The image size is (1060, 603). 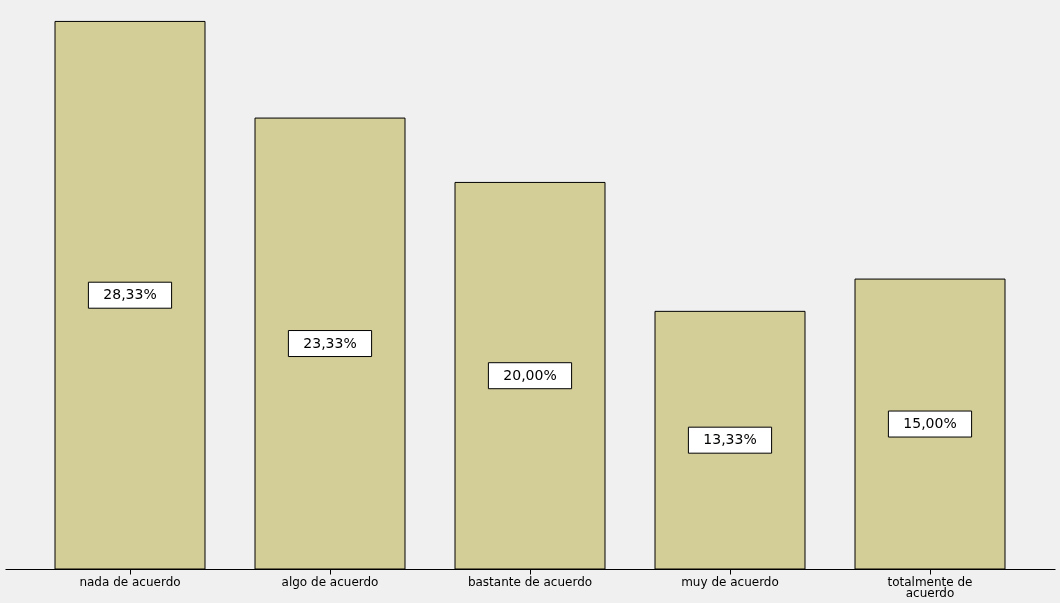 What do you see at coordinates (930, 423) in the screenshot?
I see `data-label: 15,00%` at bounding box center [930, 423].